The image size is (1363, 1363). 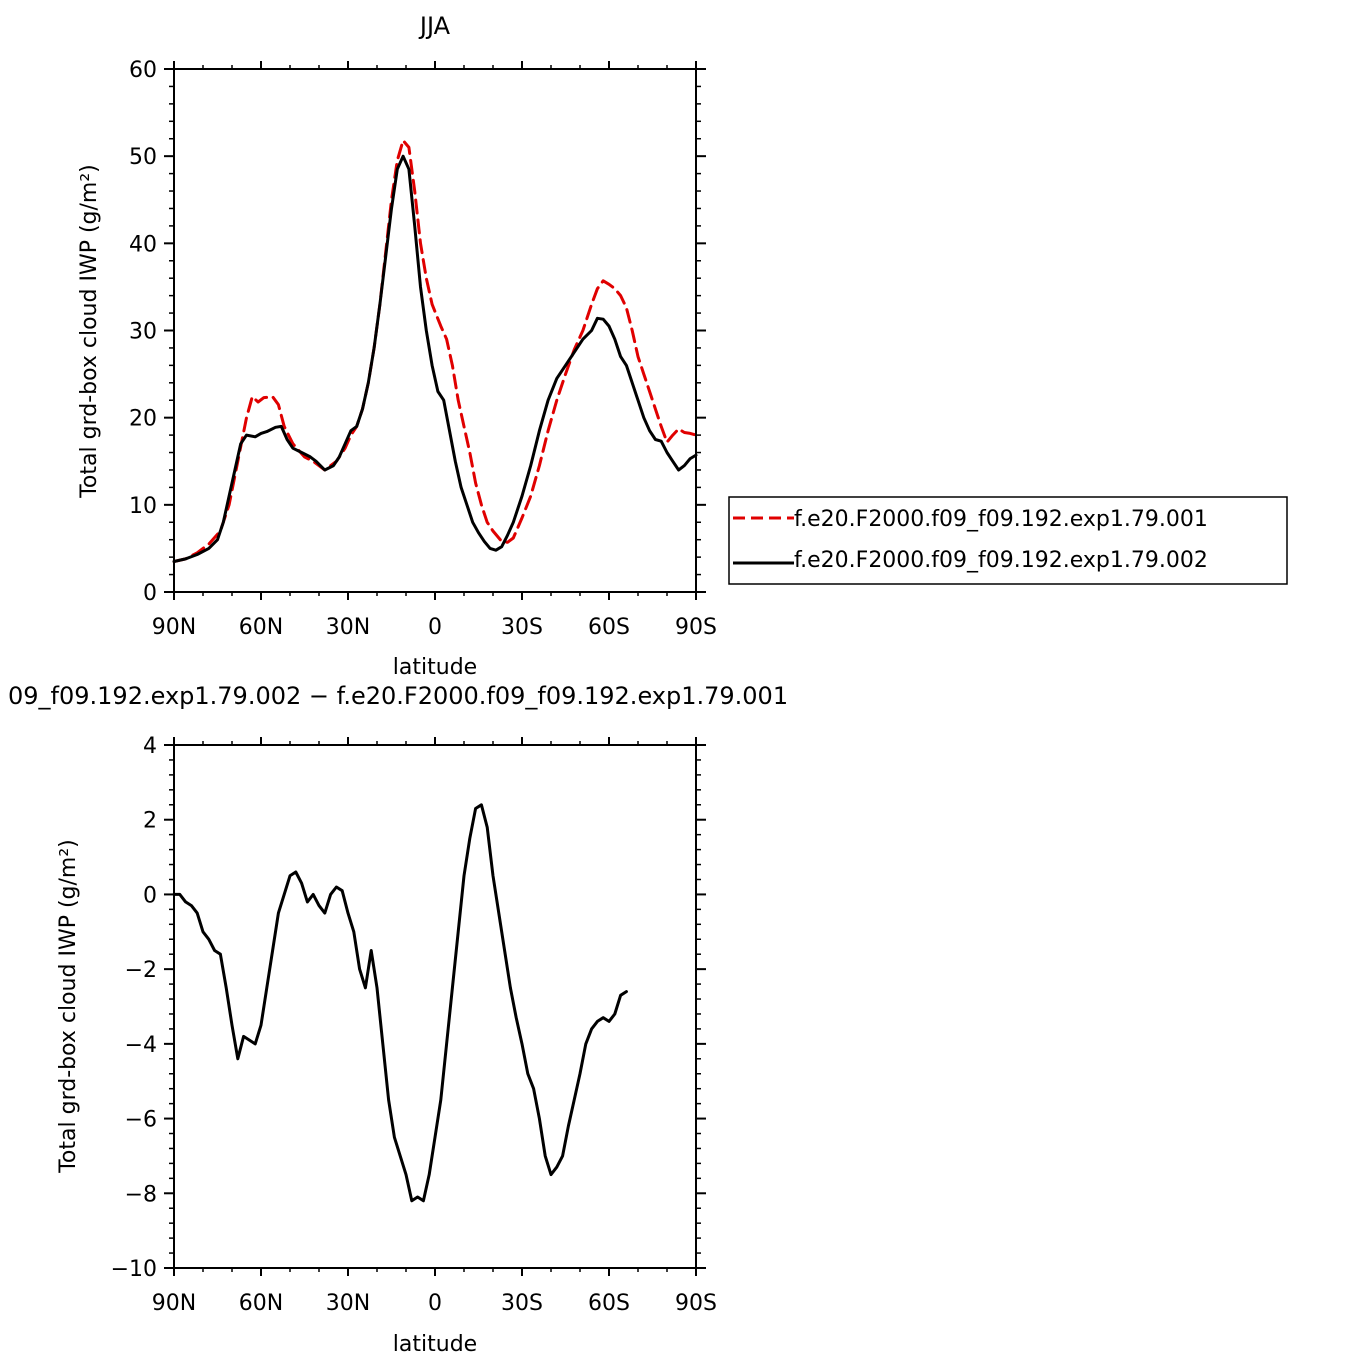 What do you see at coordinates (522, 627) in the screenshot?
I see `top-x-tick-label: 30S` at bounding box center [522, 627].